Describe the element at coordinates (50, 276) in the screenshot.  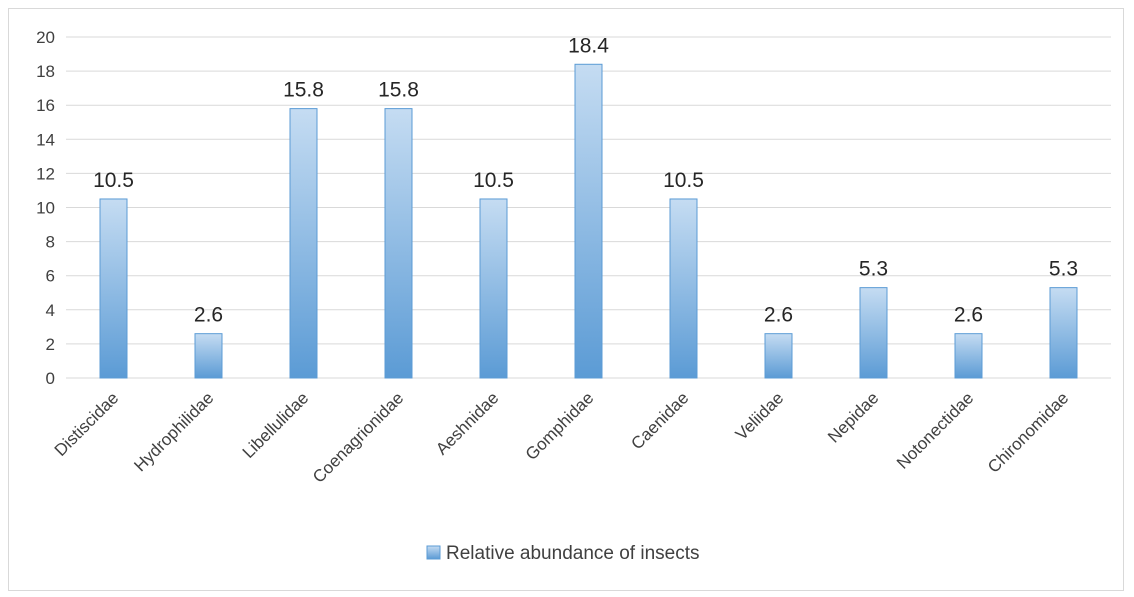
I see `y-tick-label: 6` at that location.